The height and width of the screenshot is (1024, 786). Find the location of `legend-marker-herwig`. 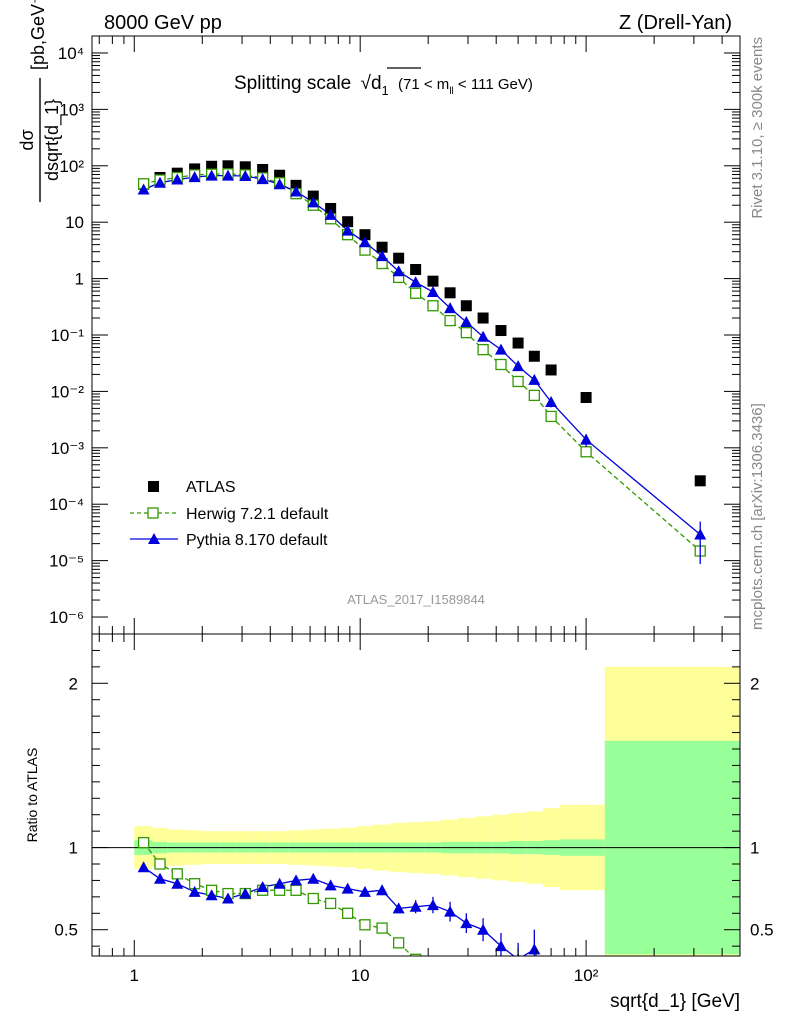

legend-marker-herwig is located at coordinates (153, 513).